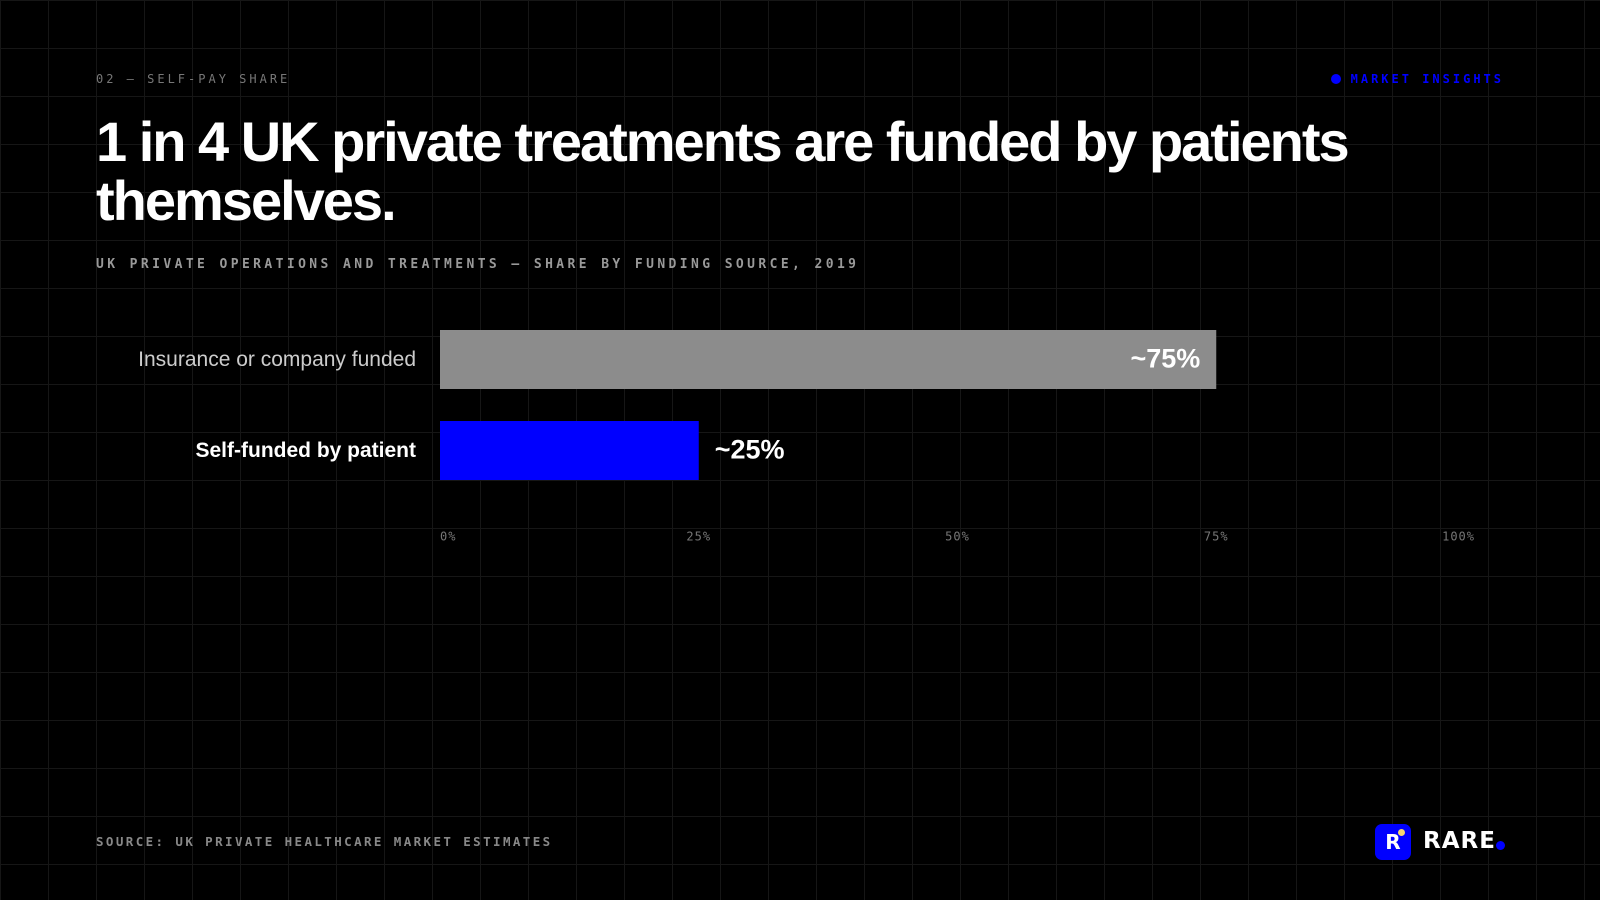 The width and height of the screenshot is (1600, 900). Describe the element at coordinates (193, 79) in the screenshot. I see `kicker: 02 — SELF-PAY SHARE` at that location.